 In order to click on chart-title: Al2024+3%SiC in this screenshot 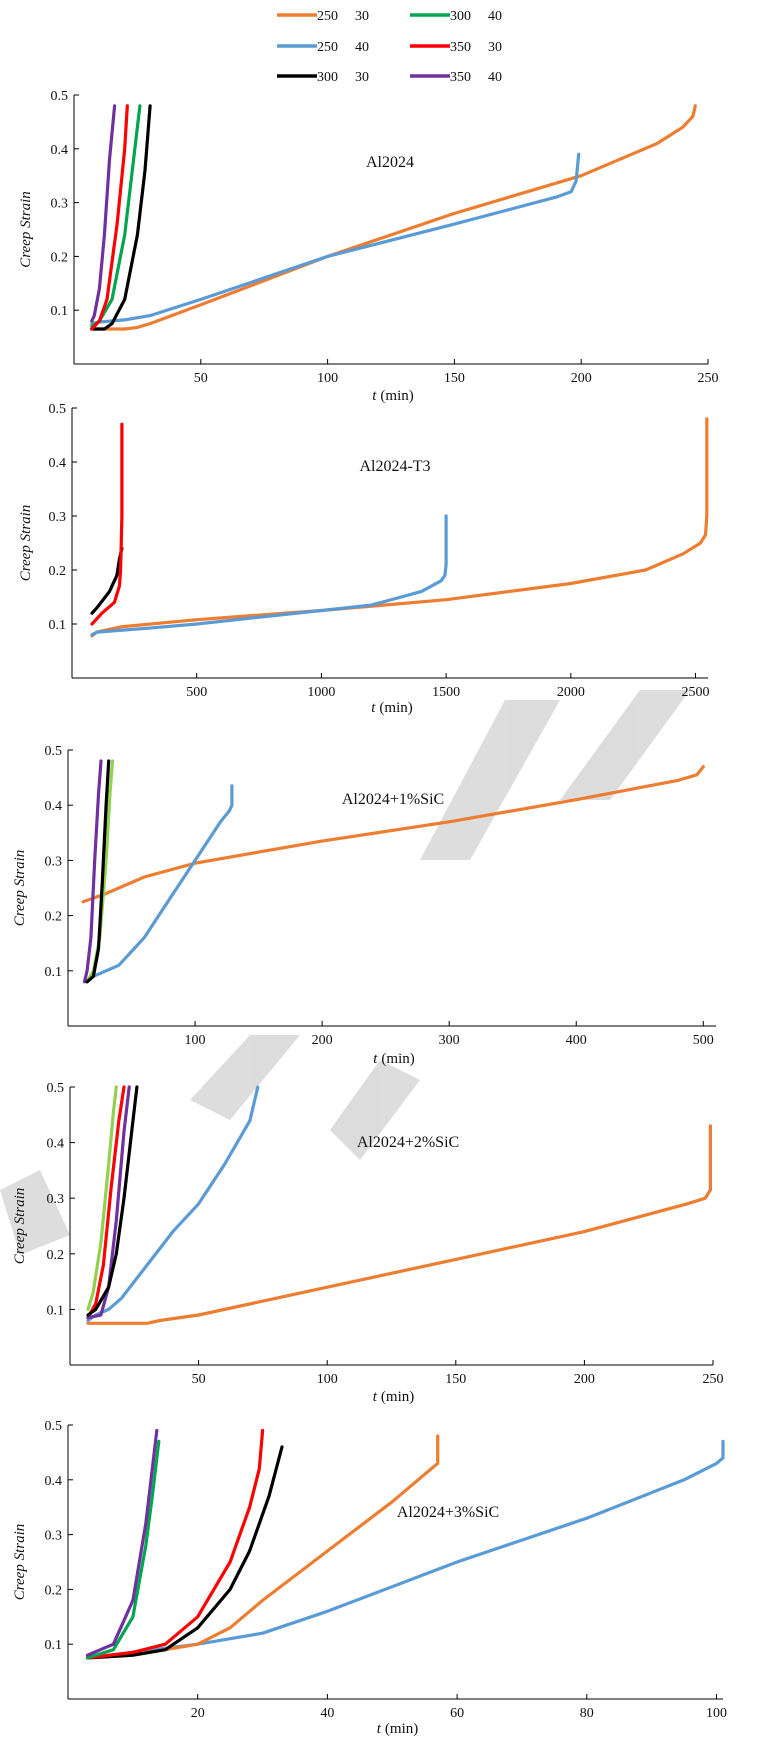, I will do `click(448, 1512)`.